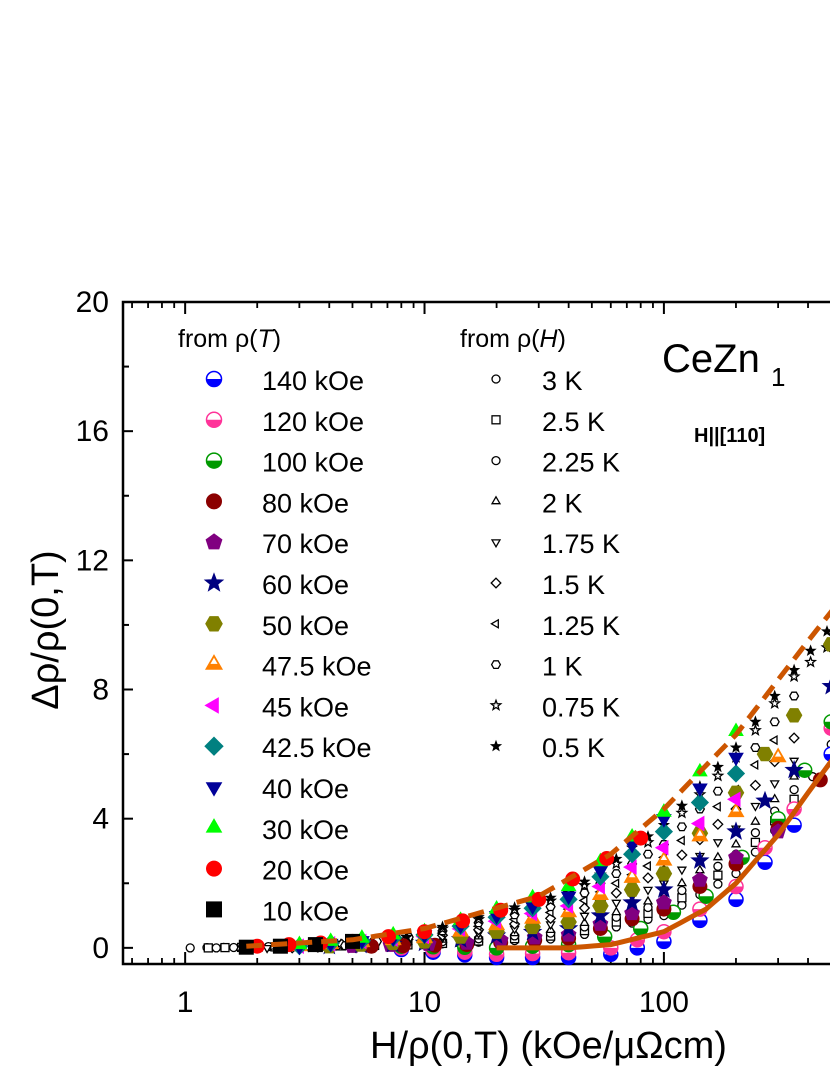 This screenshot has height=1075, width=830. Describe the element at coordinates (305, 830) in the screenshot. I see `legend-label: 30 kOe` at that location.